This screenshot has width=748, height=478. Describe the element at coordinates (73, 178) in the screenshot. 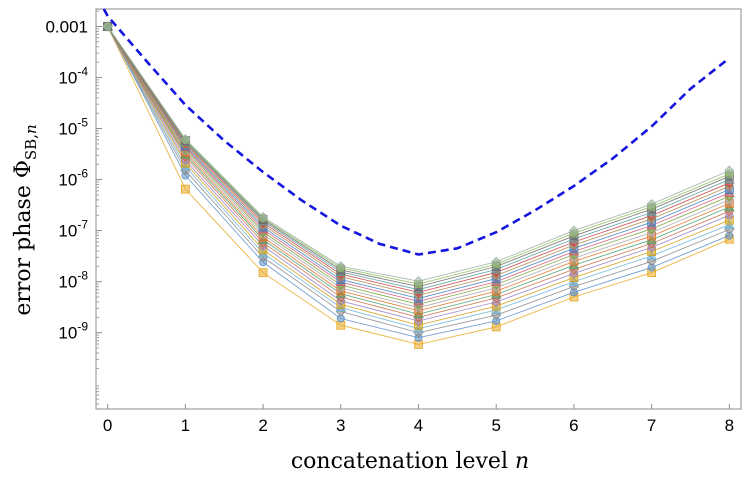

I see `y-tick-label: 10⁻⁶` at that location.